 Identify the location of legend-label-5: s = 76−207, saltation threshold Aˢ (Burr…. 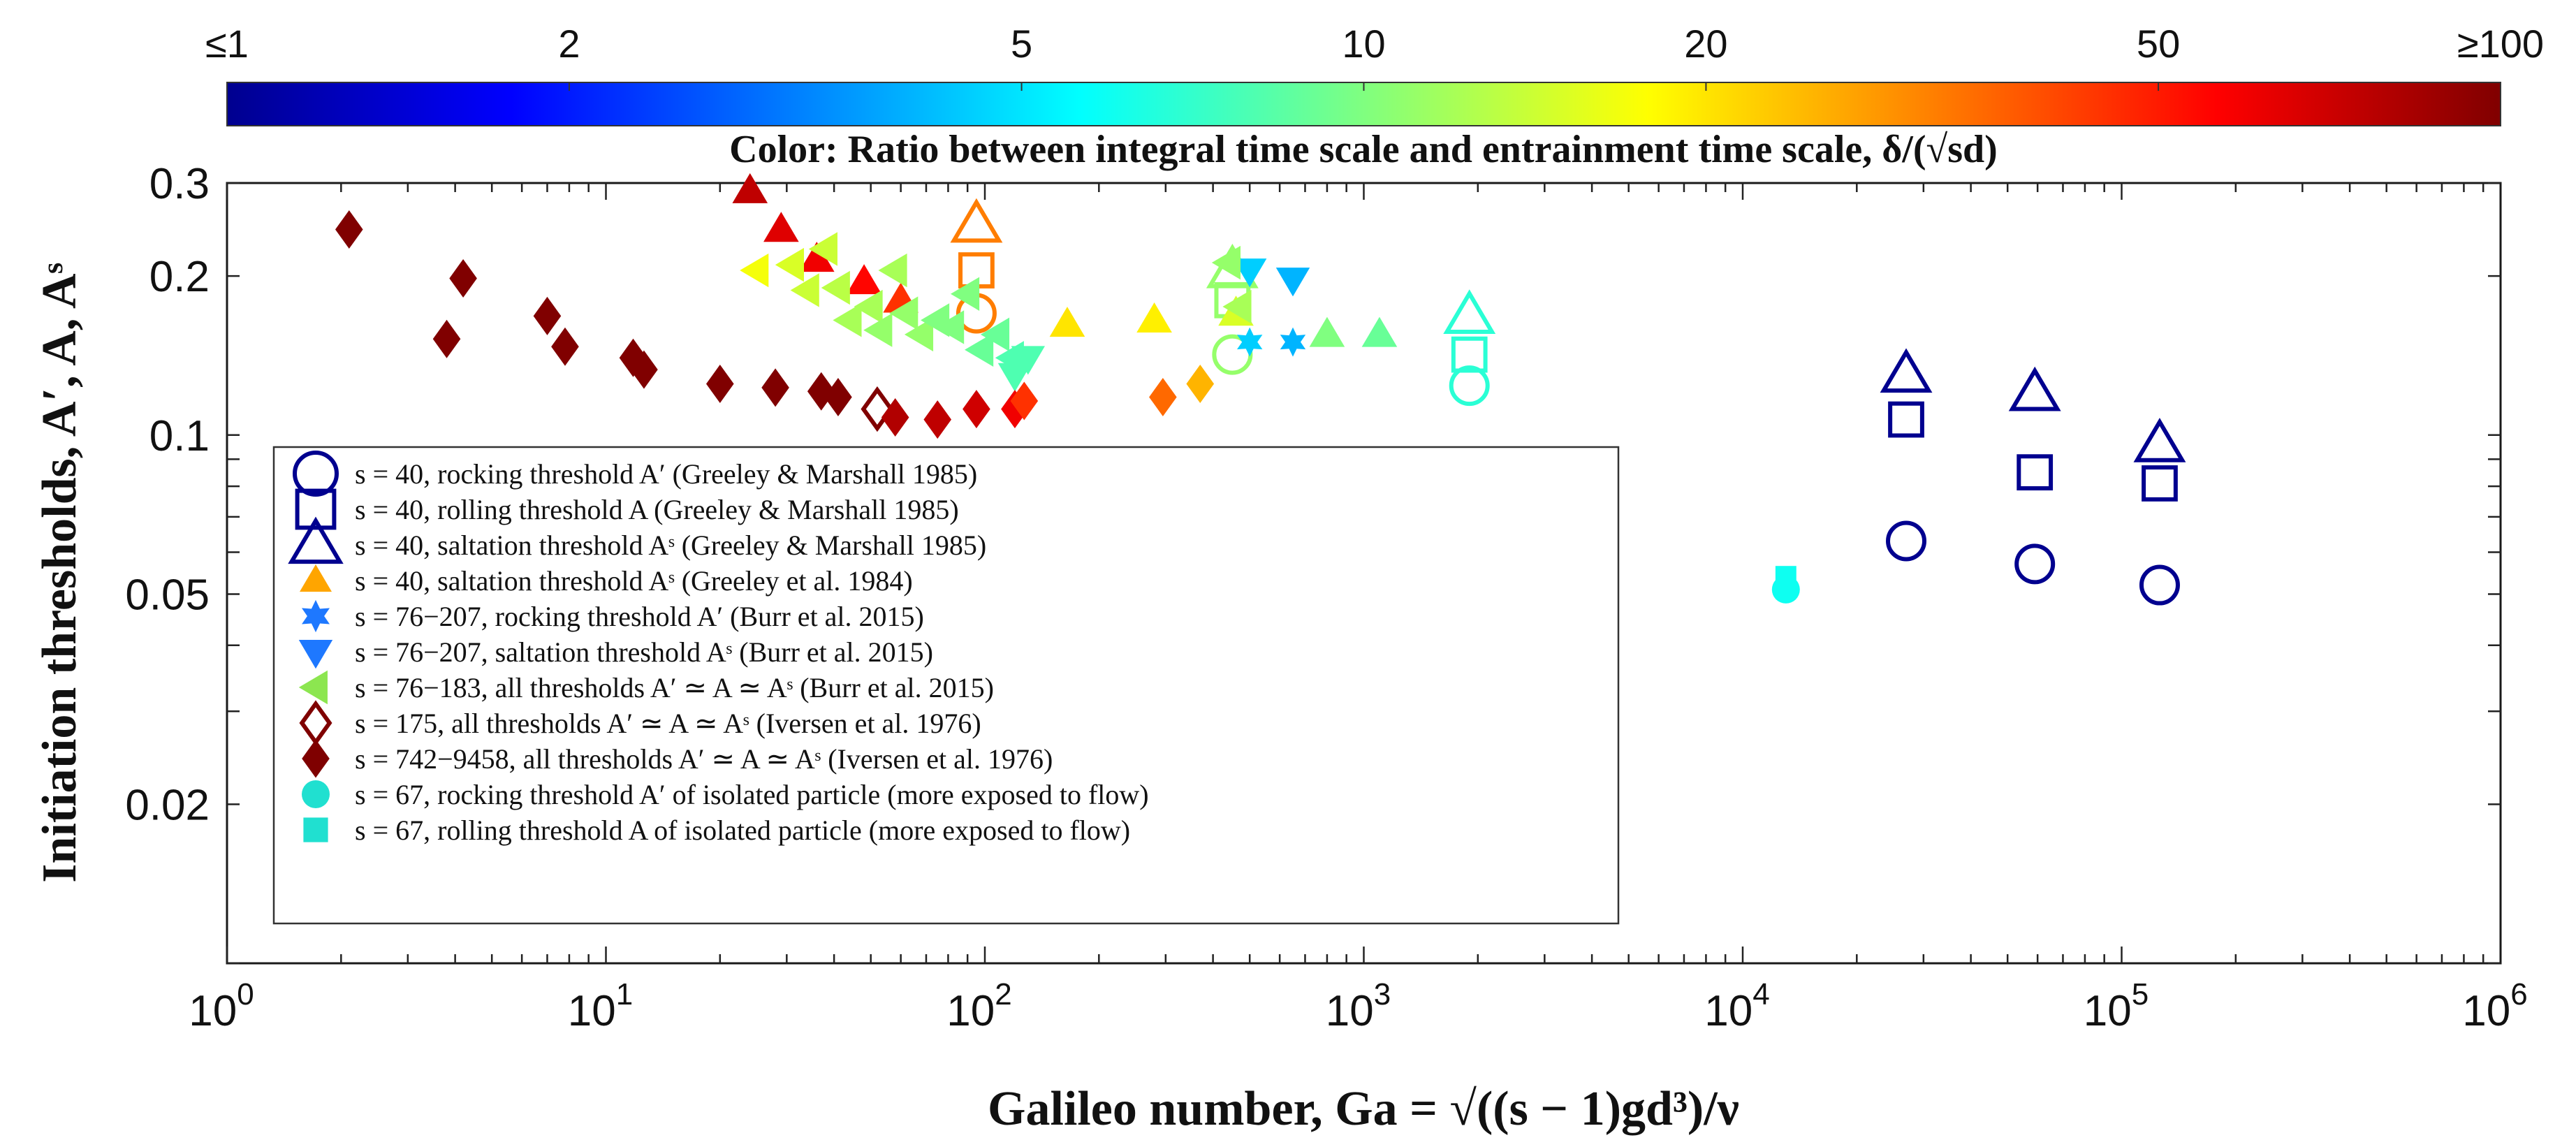
(644, 652).